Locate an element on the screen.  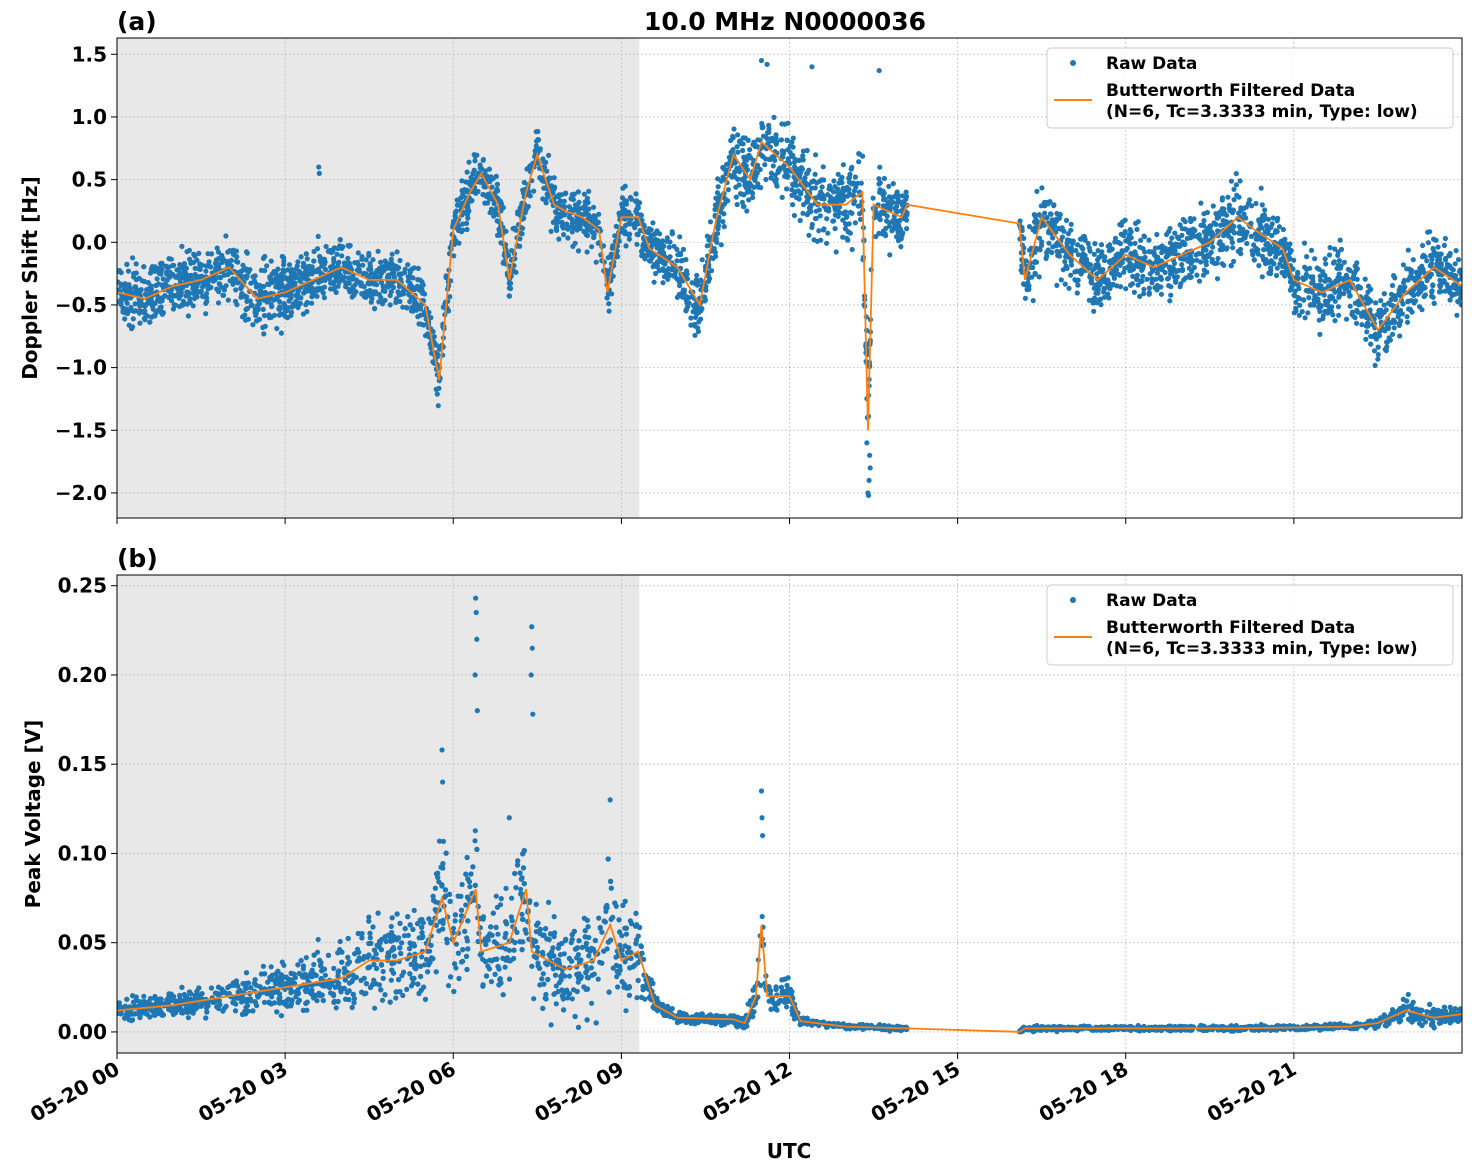
night-shading is located at coordinates (378, 814).